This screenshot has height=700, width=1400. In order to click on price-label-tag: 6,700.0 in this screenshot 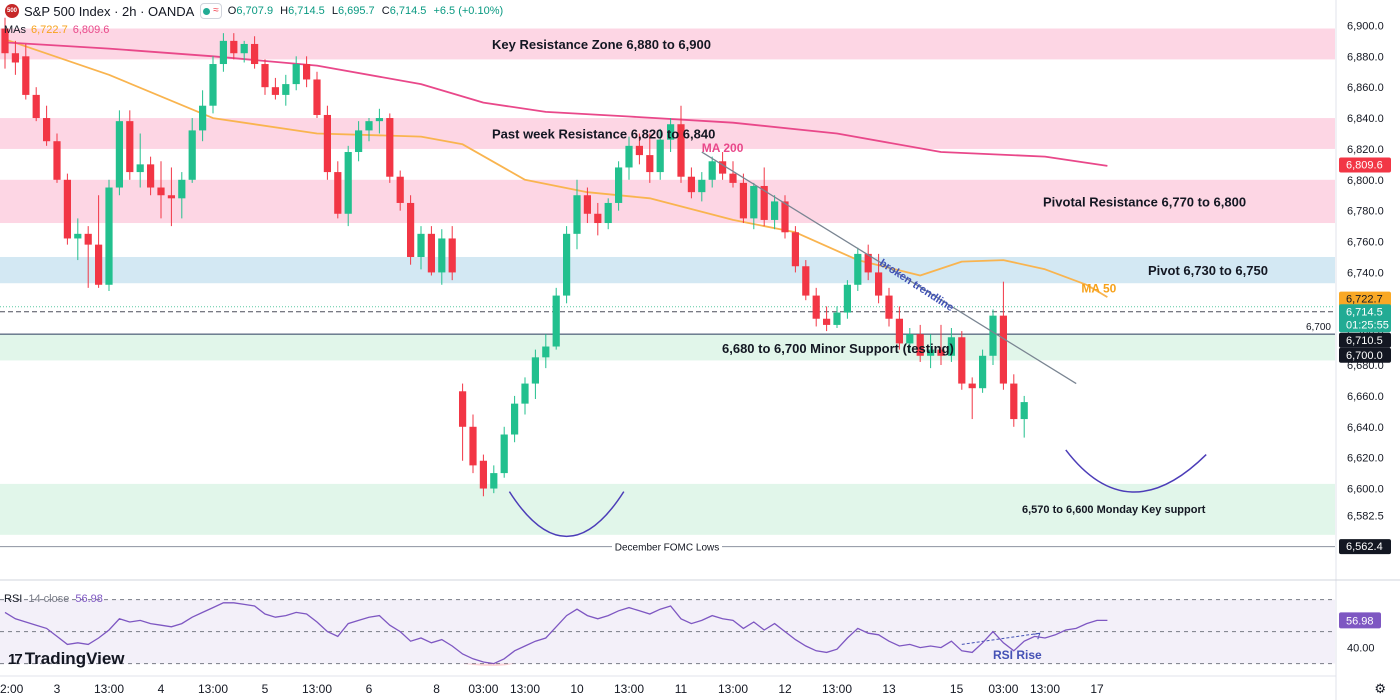, I will do `click(1365, 355)`.